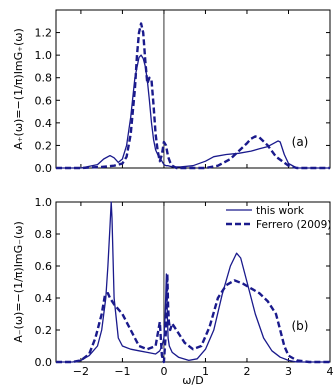 The image size is (334, 390). What do you see at coordinates (192, 380) in the screenshot?
I see `x-axis-label: ω/D` at bounding box center [192, 380].